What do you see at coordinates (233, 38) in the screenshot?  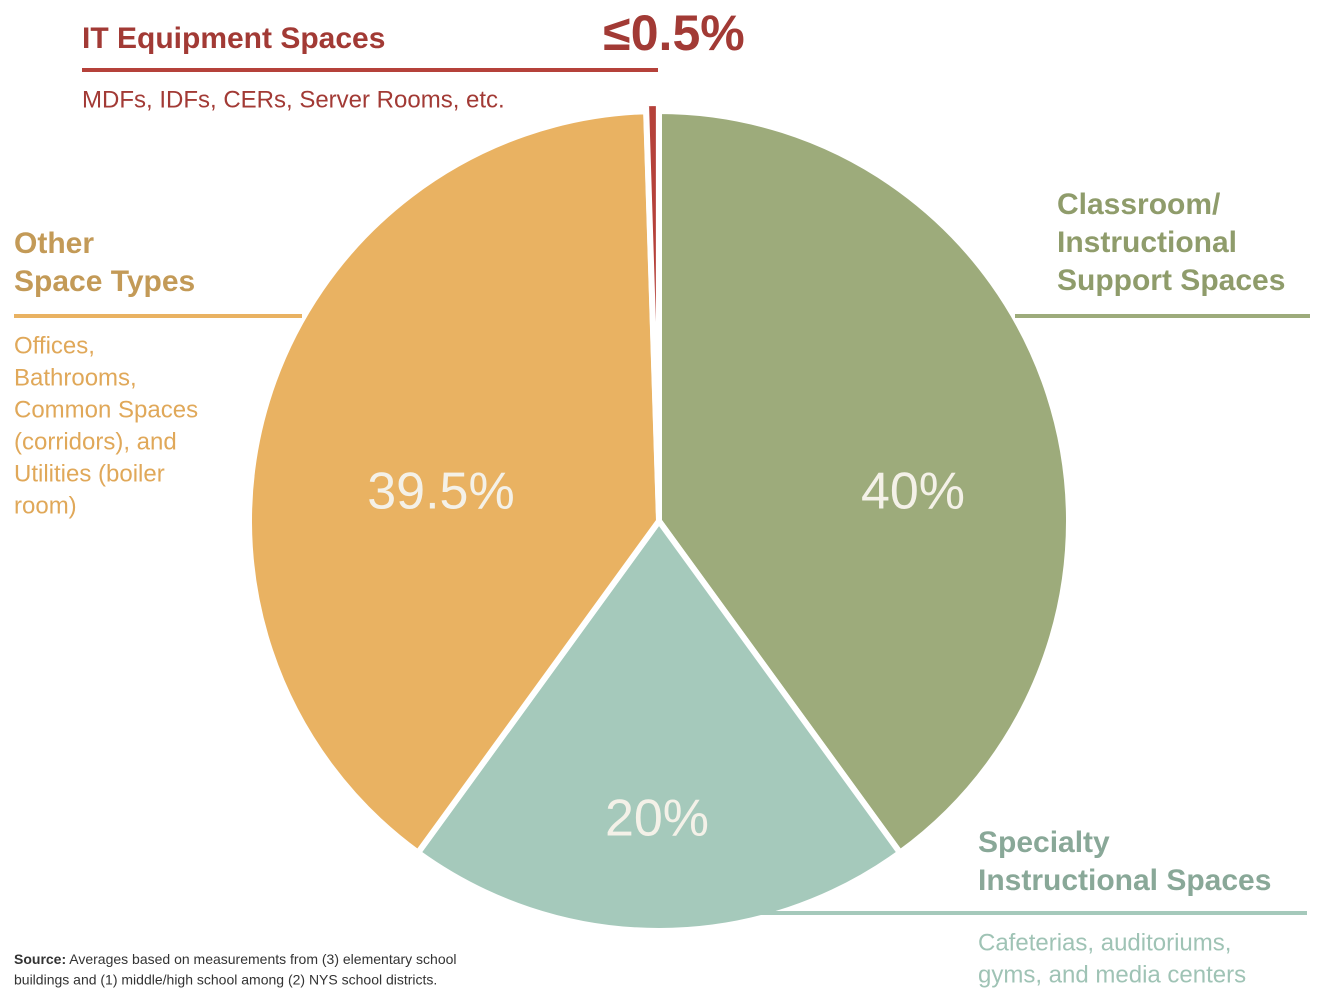 I see `category-label: IT Equipment Spaces` at bounding box center [233, 38].